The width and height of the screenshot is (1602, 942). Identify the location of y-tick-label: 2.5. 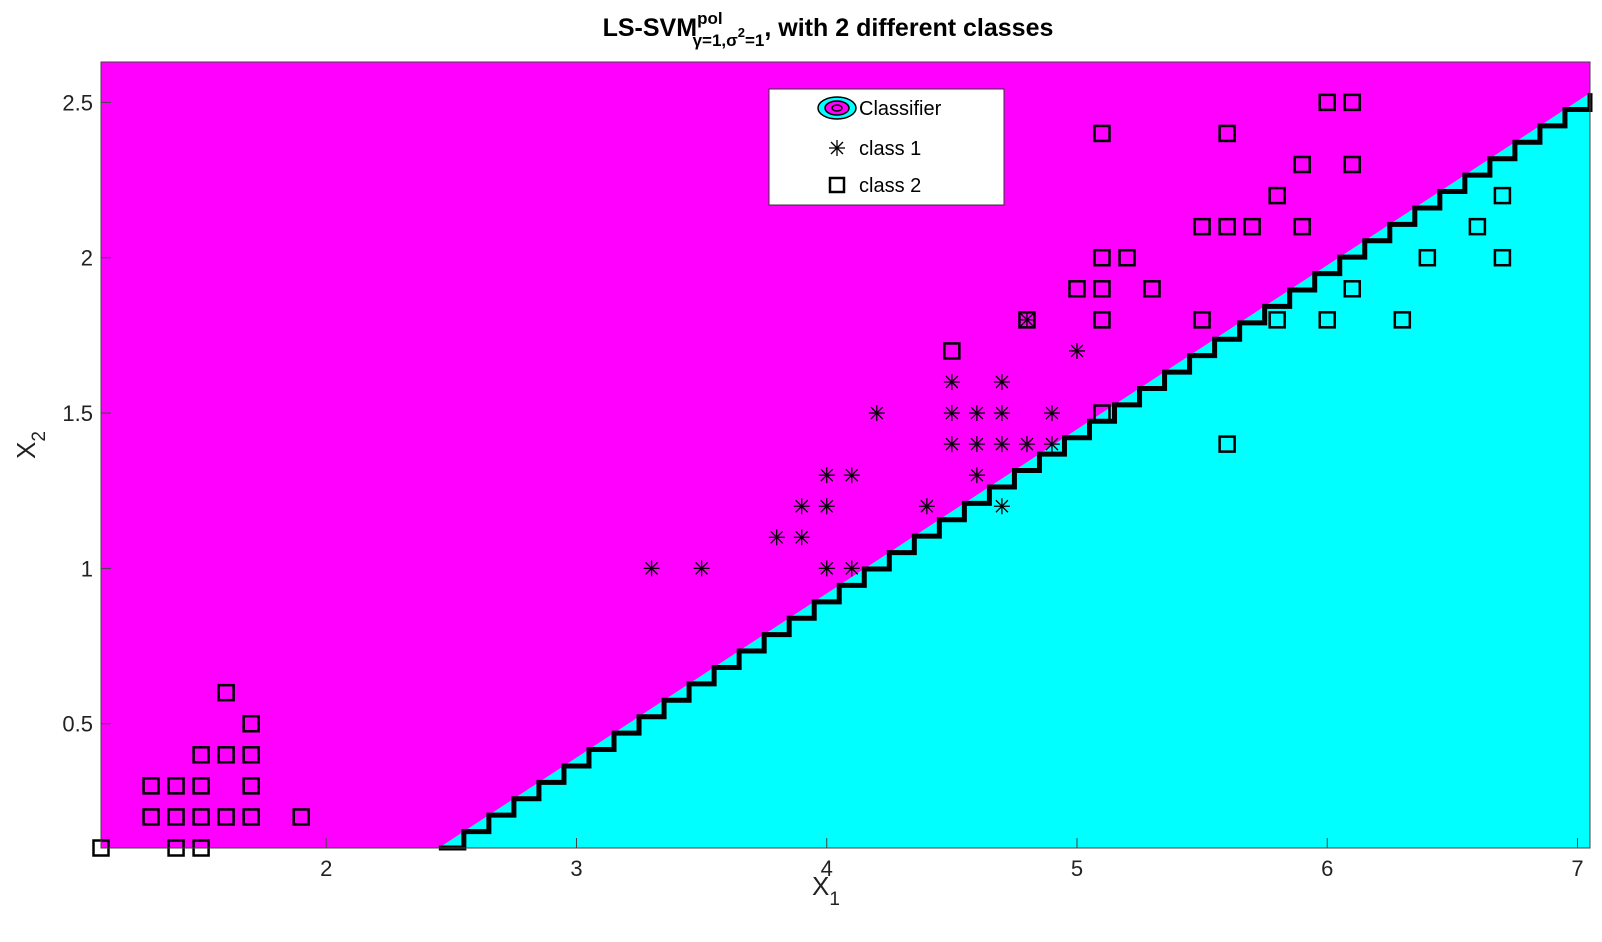
(77, 102).